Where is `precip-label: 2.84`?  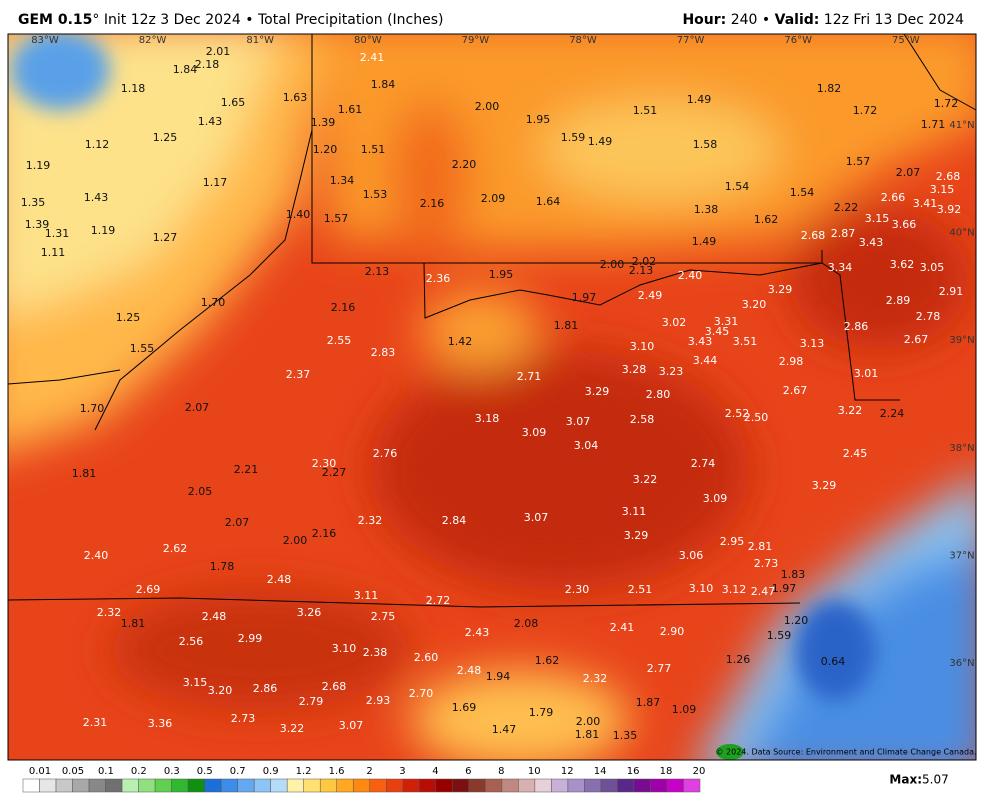
precip-label: 2.84 is located at coordinates (454, 520).